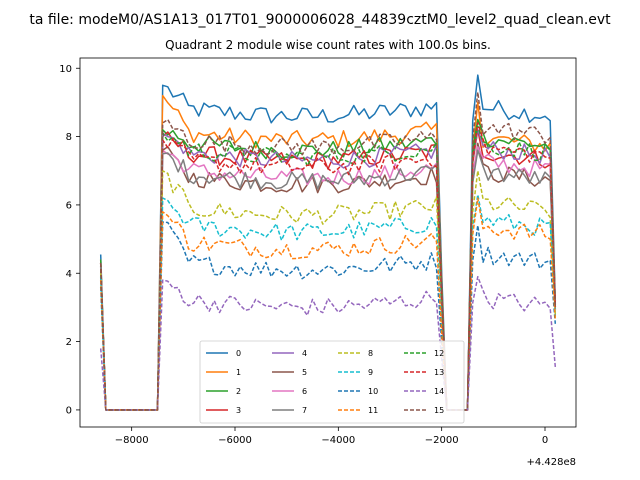  I want to click on legend-label-1: 1, so click(238, 372).